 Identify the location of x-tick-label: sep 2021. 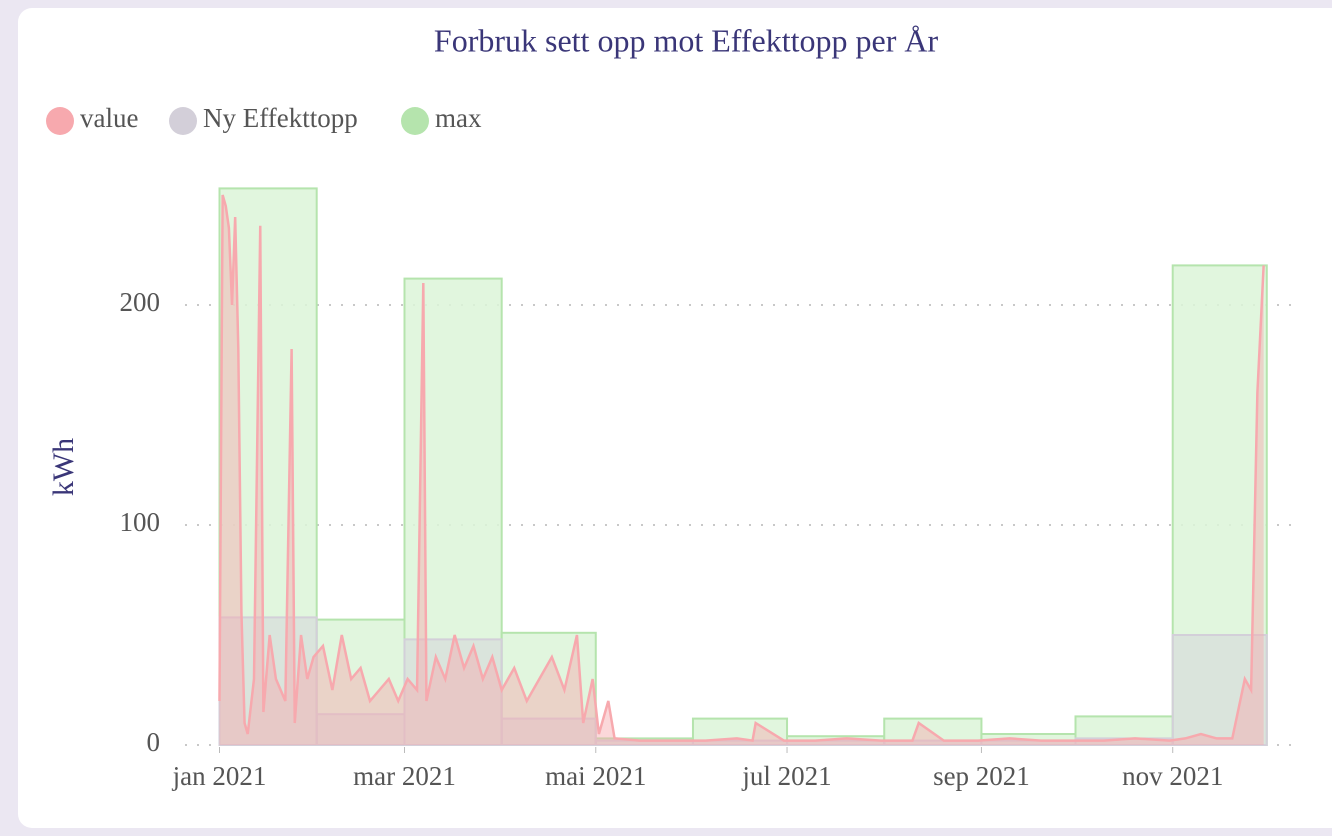
(981, 776).